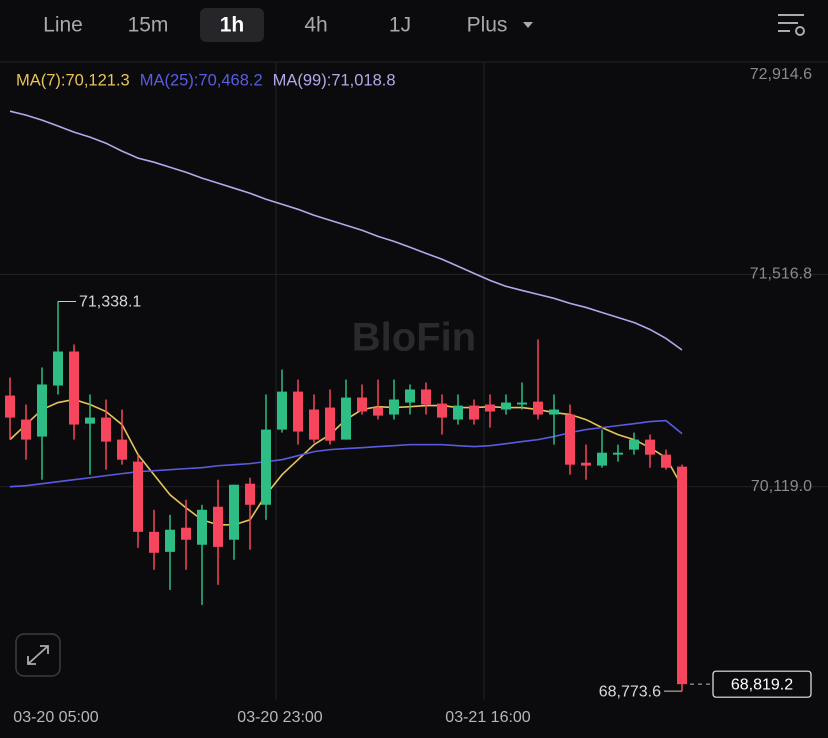 Image resolution: width=828 pixels, height=738 pixels. I want to click on x-tick-label: 03-20 23:00, so click(280, 717).